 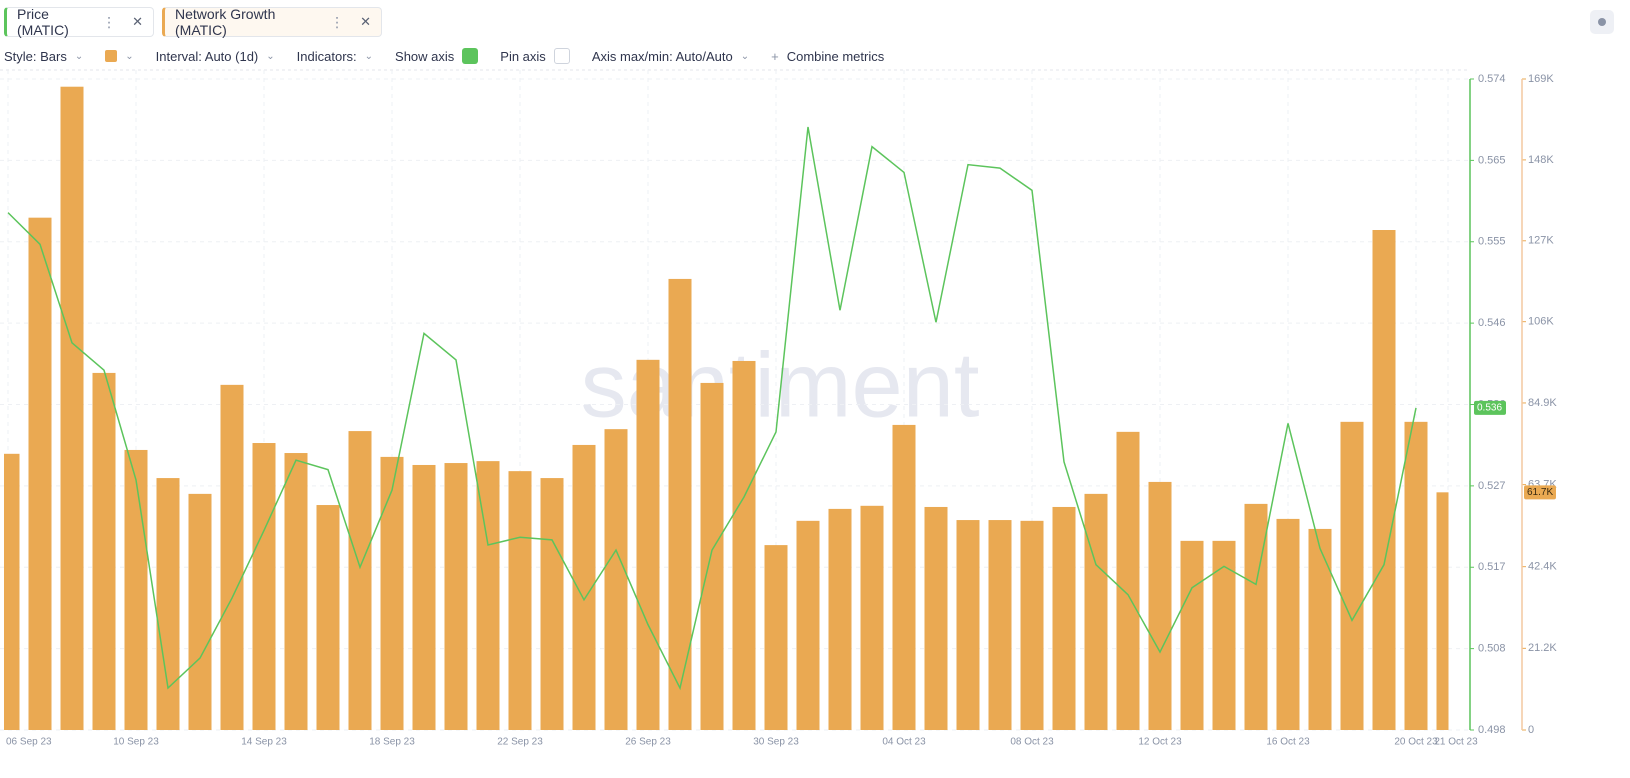 What do you see at coordinates (535, 56) in the screenshot?
I see `pin-axis: Pin axis` at bounding box center [535, 56].